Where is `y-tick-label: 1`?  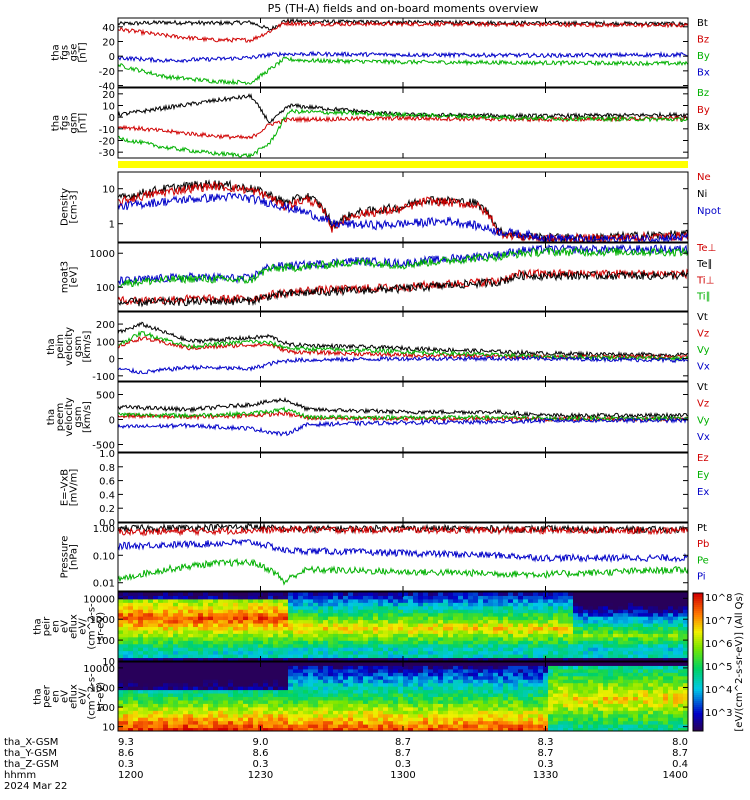
y-tick-label: 1 is located at coordinates (112, 225).